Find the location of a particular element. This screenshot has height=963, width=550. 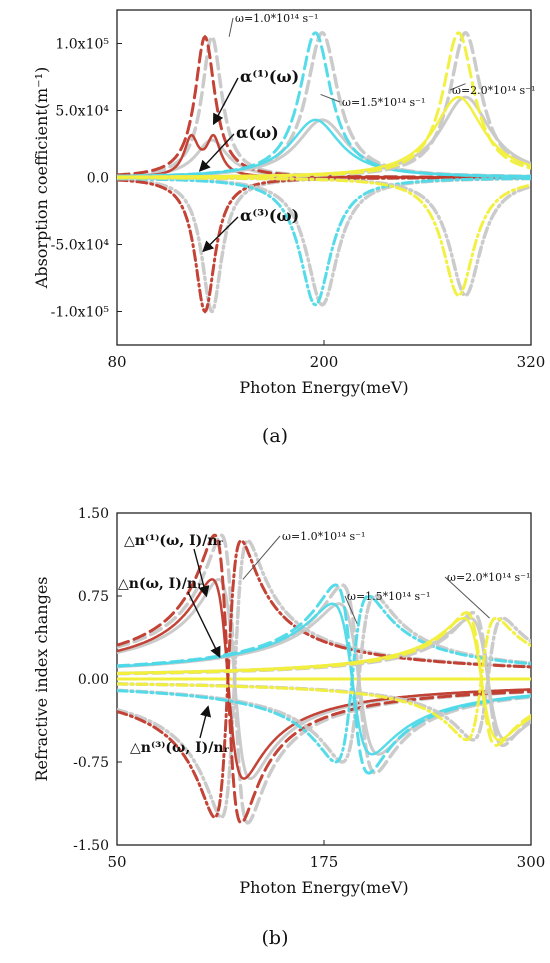

y-tick-label: 0.00 is located at coordinates (93, 680).